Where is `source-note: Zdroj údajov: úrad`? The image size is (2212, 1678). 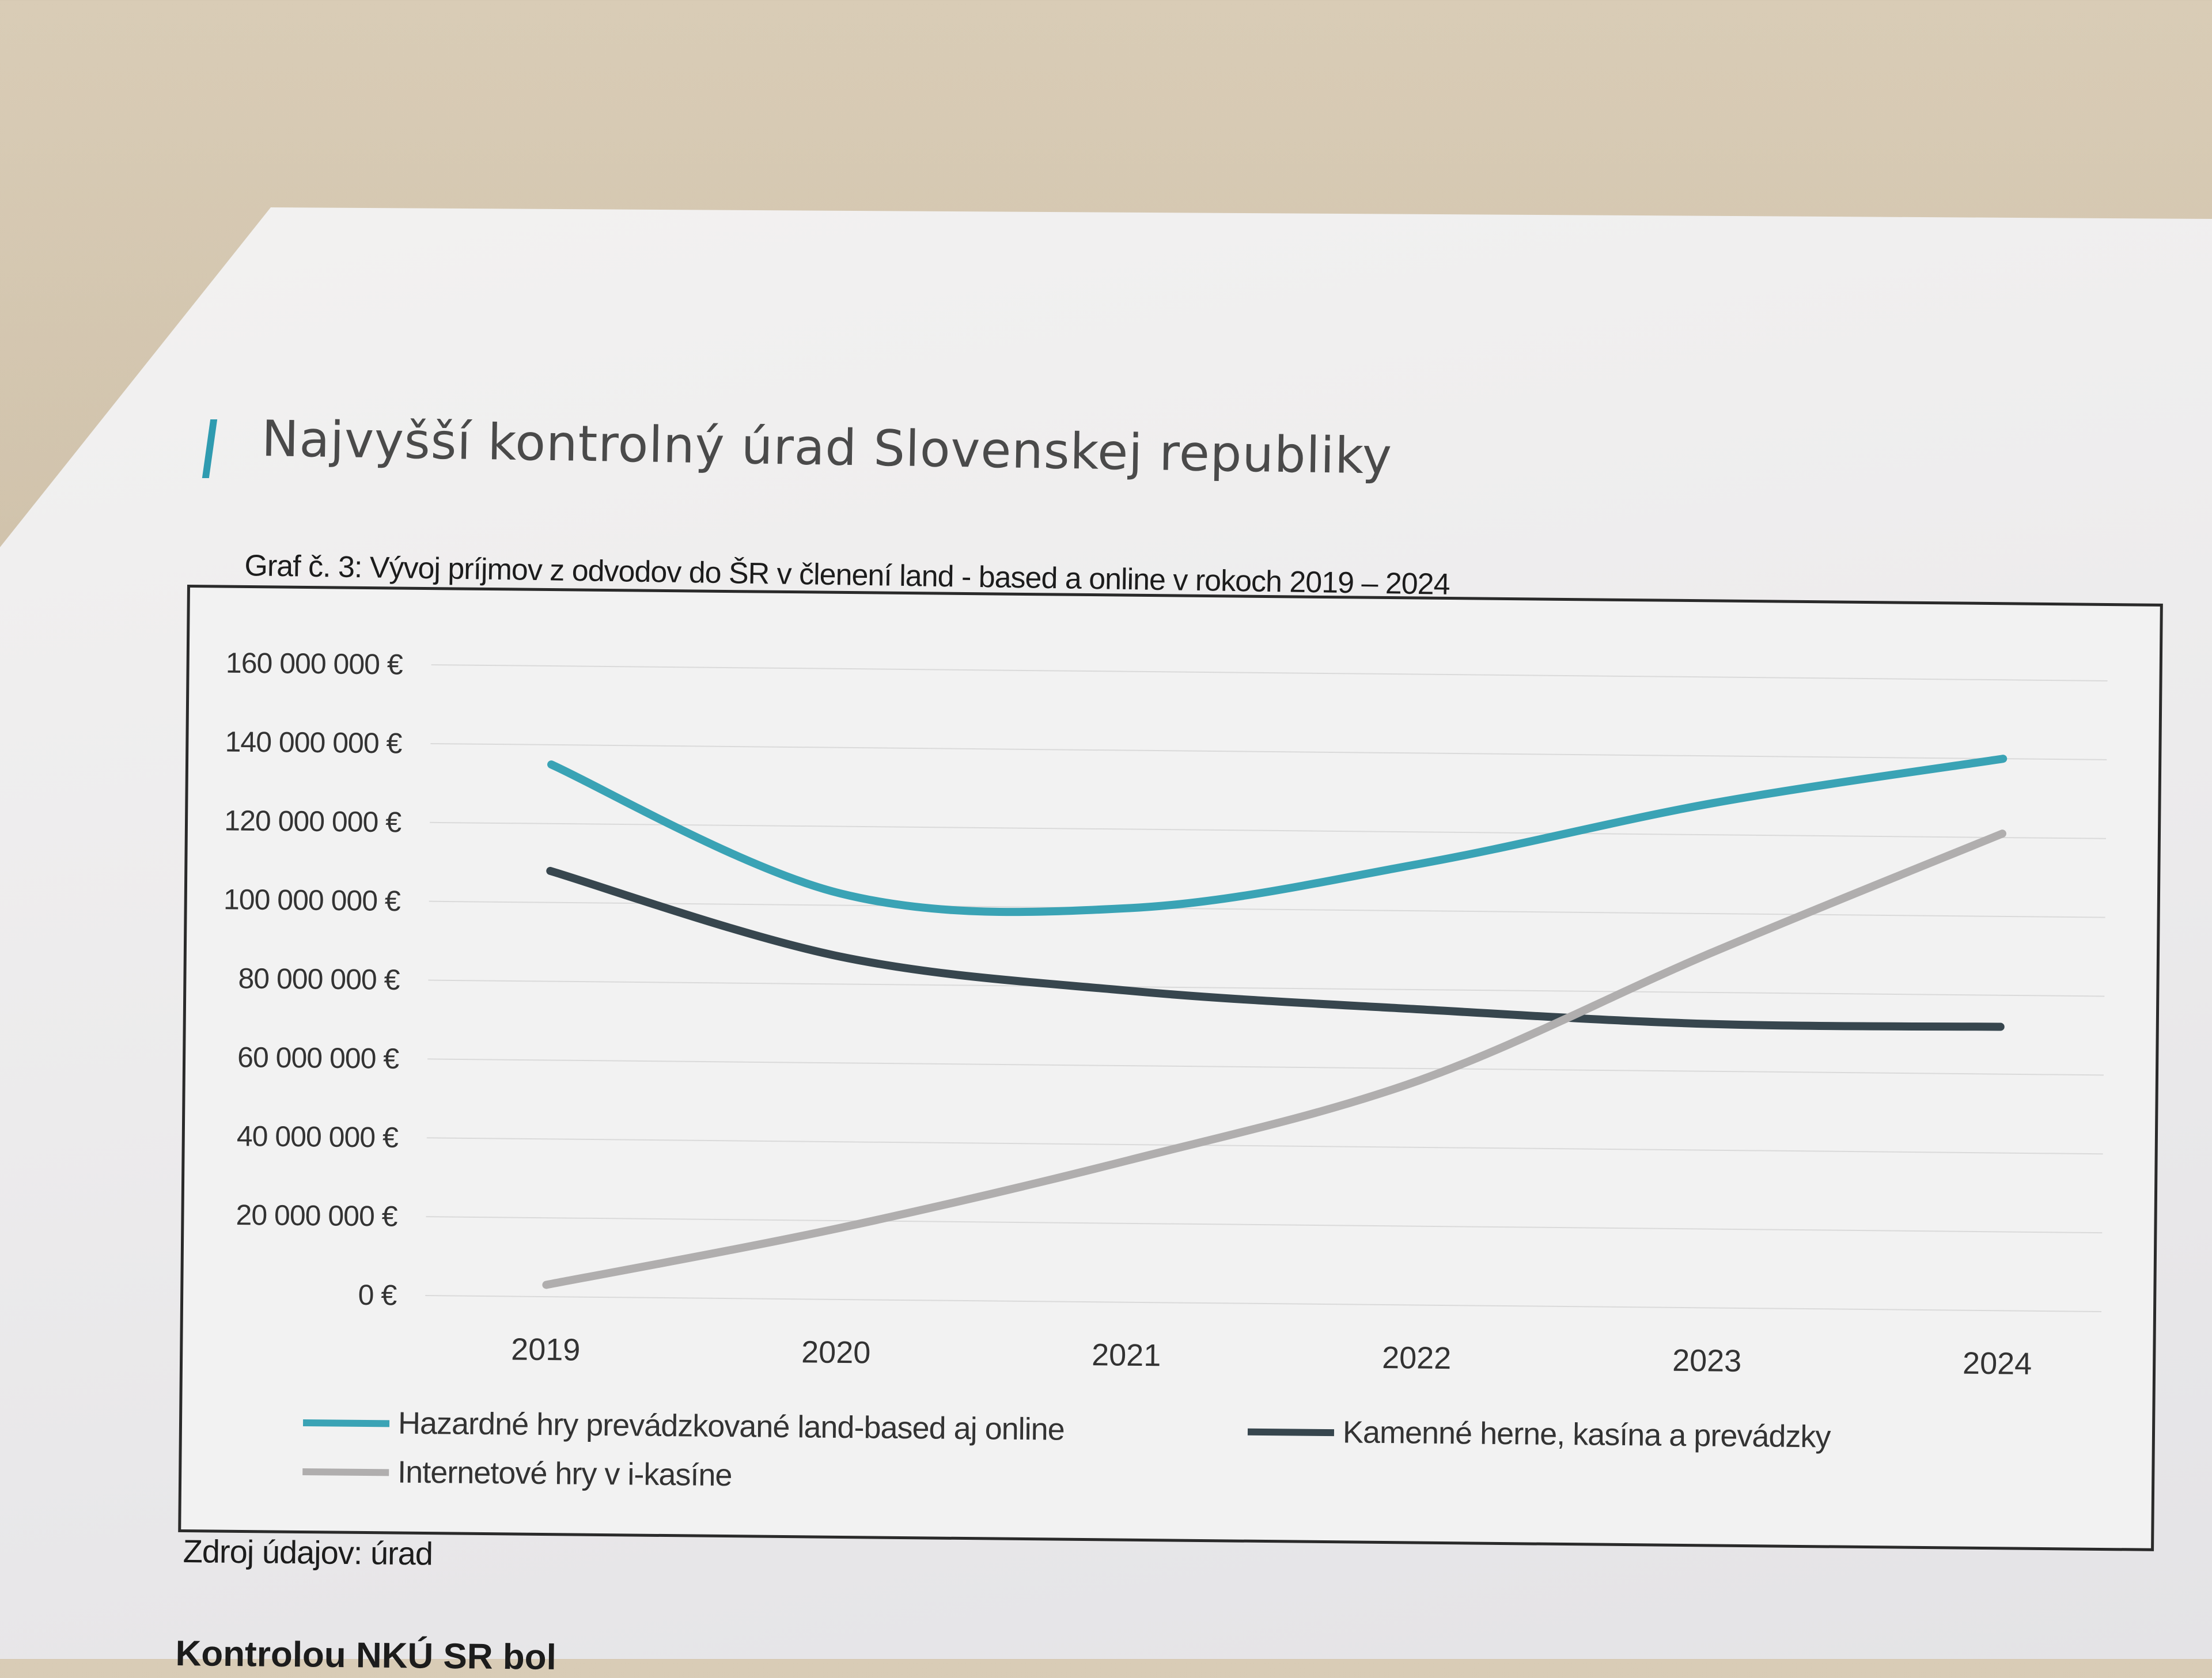
source-note: Zdroj údajov: úrad is located at coordinates (308, 1552).